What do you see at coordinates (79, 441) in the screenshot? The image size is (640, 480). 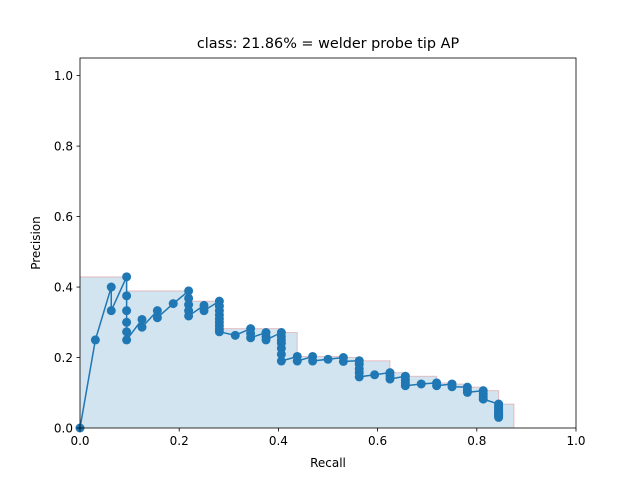 I see `x-tick-label: 0.0` at bounding box center [79, 441].